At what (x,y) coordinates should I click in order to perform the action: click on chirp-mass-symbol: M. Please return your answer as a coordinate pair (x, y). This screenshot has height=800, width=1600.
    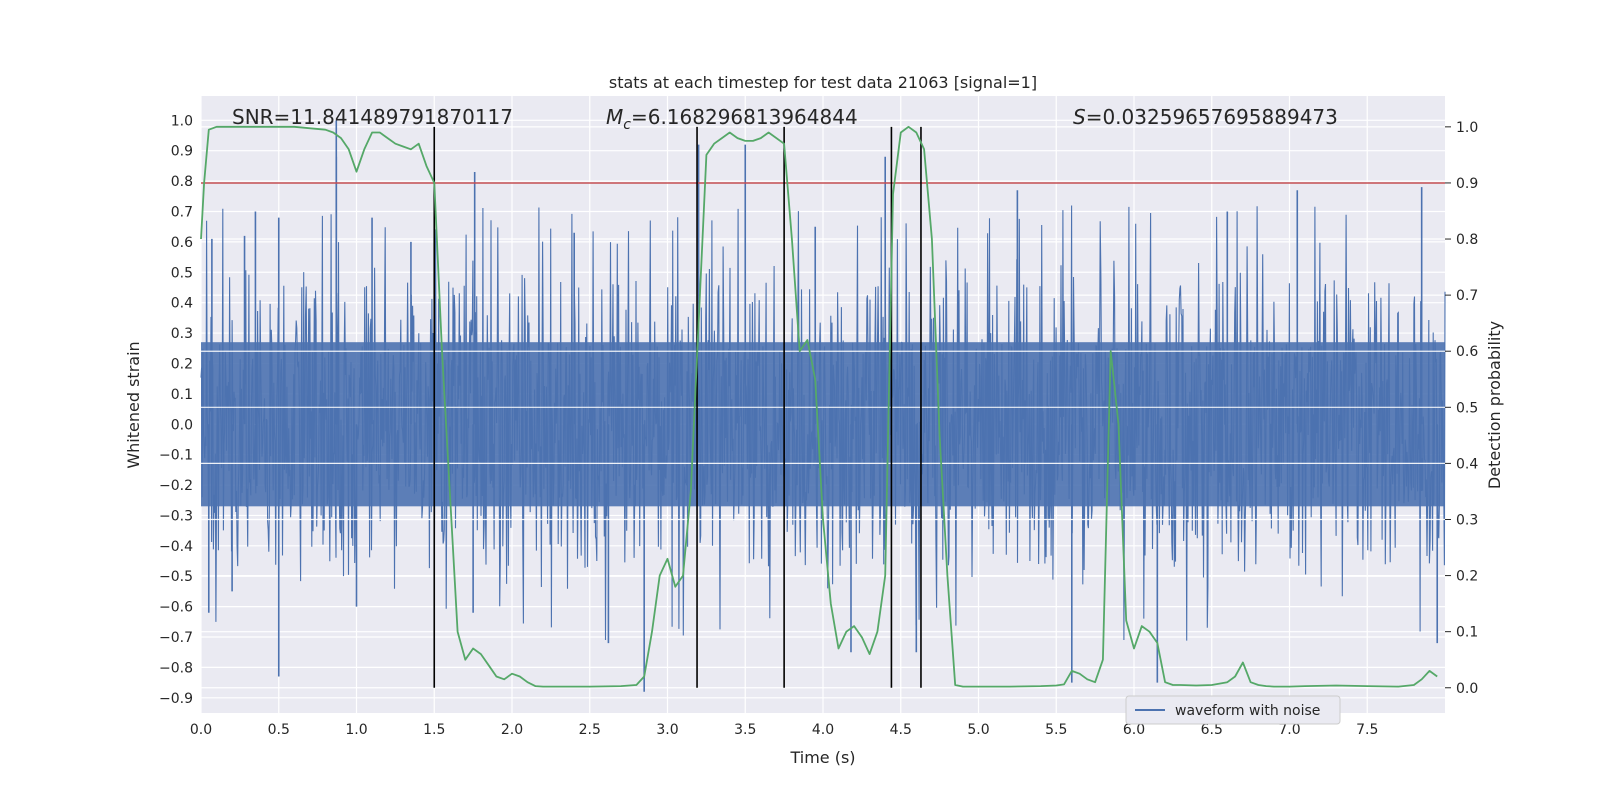
    Looking at the image, I should click on (614, 117).